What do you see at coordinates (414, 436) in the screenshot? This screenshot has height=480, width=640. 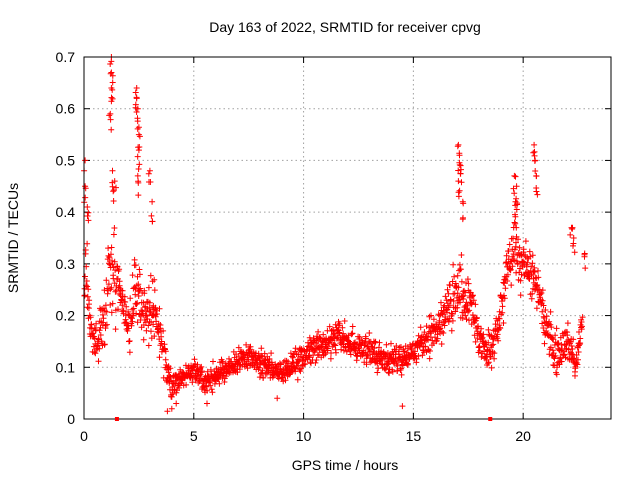 I see `x-tick-label: 15` at bounding box center [414, 436].